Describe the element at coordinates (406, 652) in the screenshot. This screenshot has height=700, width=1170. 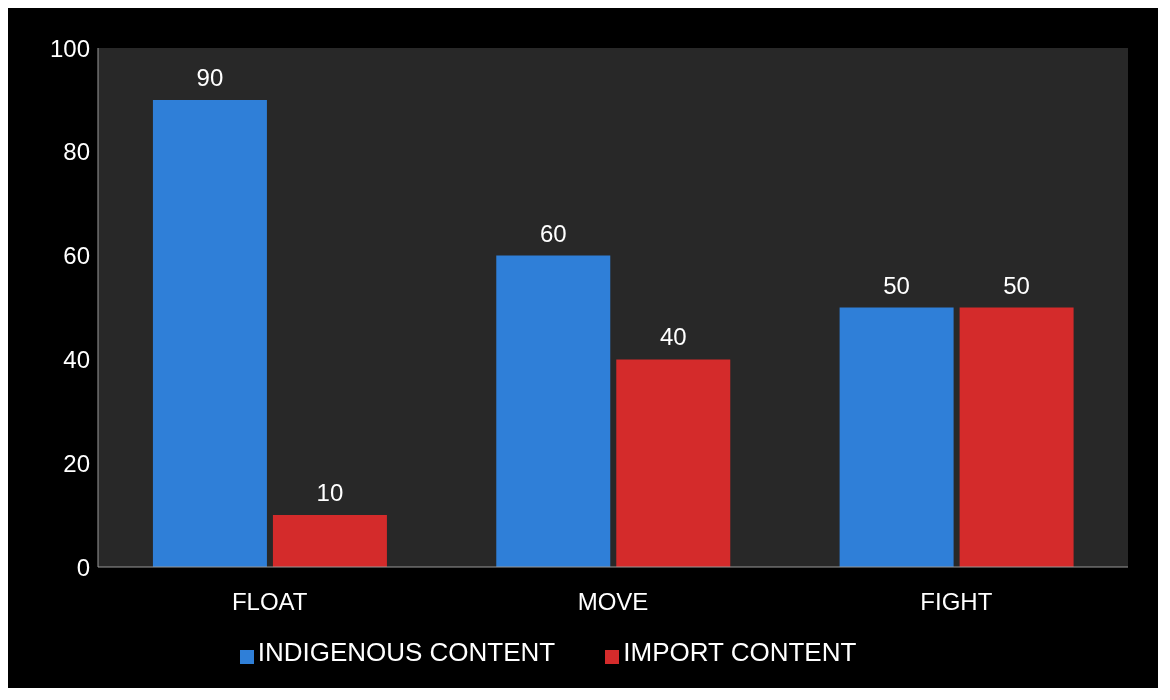
I see `legend-label: INDIGENOUS CONTENT` at that location.